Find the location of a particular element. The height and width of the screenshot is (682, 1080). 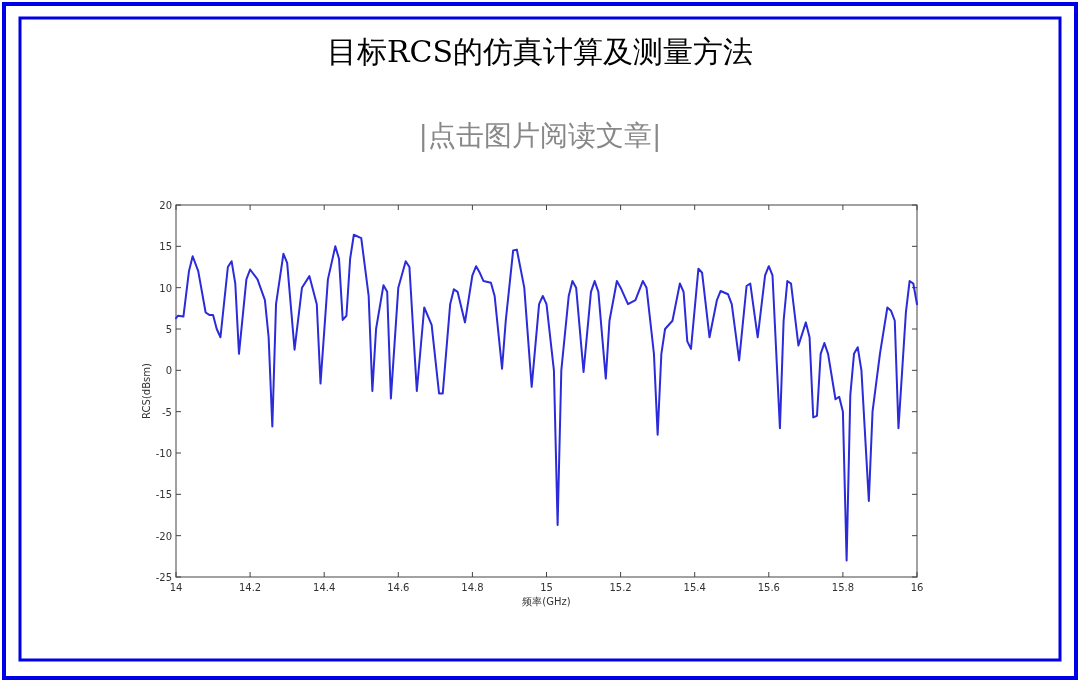

y-tick-label: -15 is located at coordinates (163, 495).